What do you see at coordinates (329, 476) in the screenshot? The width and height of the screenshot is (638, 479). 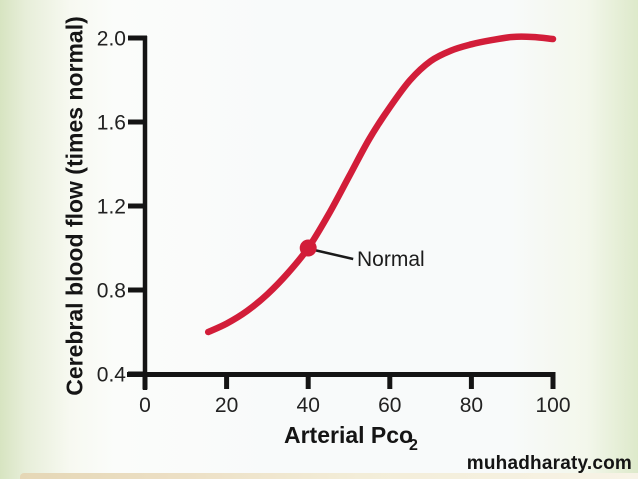 I see `slide-bottom-strip` at bounding box center [329, 476].